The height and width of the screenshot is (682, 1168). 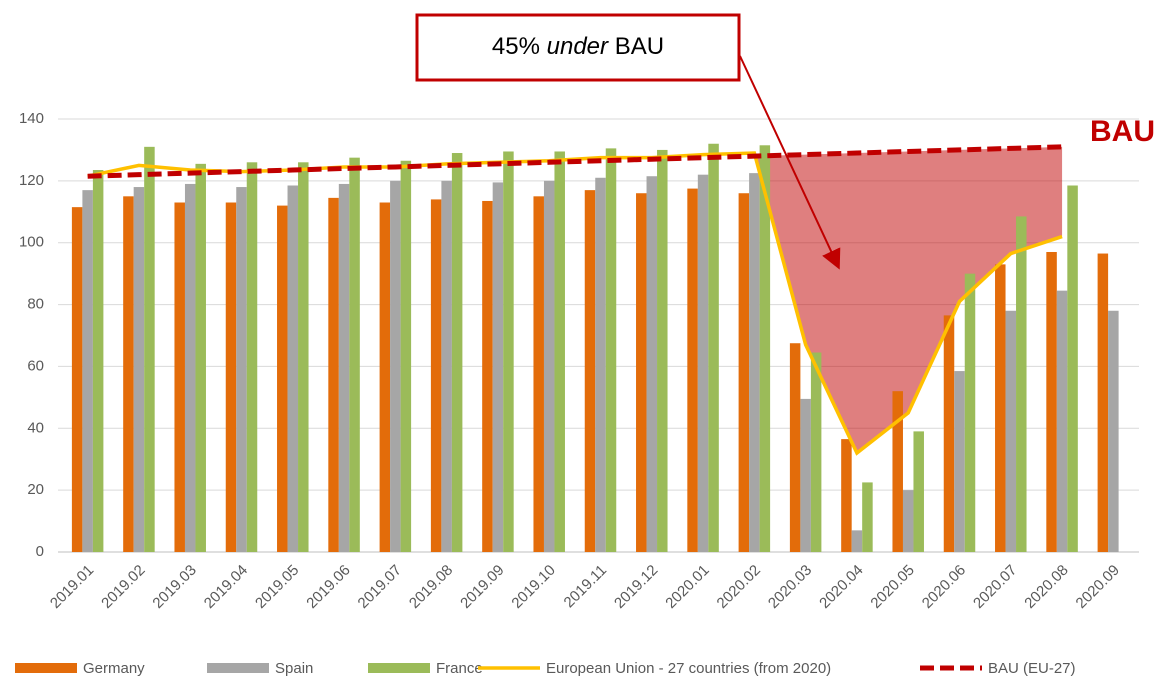 I want to click on annotation-part: 45%, so click(x=516, y=46).